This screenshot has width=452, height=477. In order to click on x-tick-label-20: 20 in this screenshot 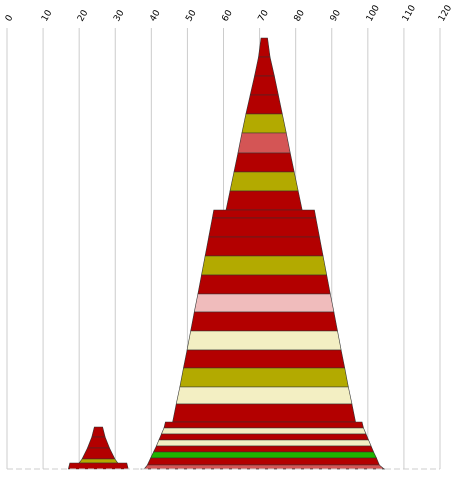, I will do `click(83, 15)`.